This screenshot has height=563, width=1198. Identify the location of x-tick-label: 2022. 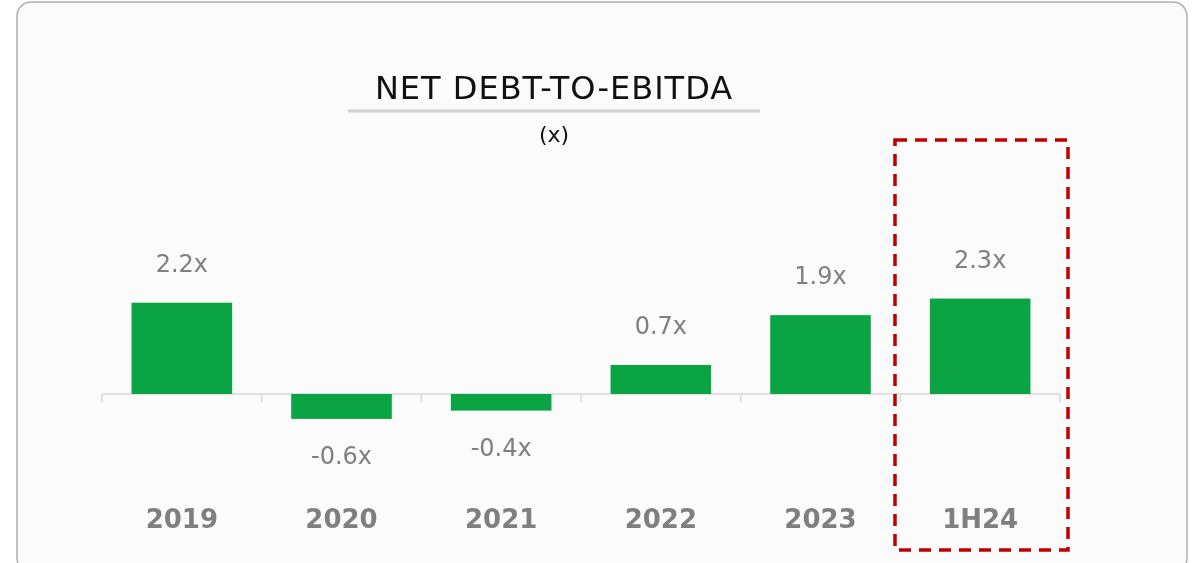
(661, 518).